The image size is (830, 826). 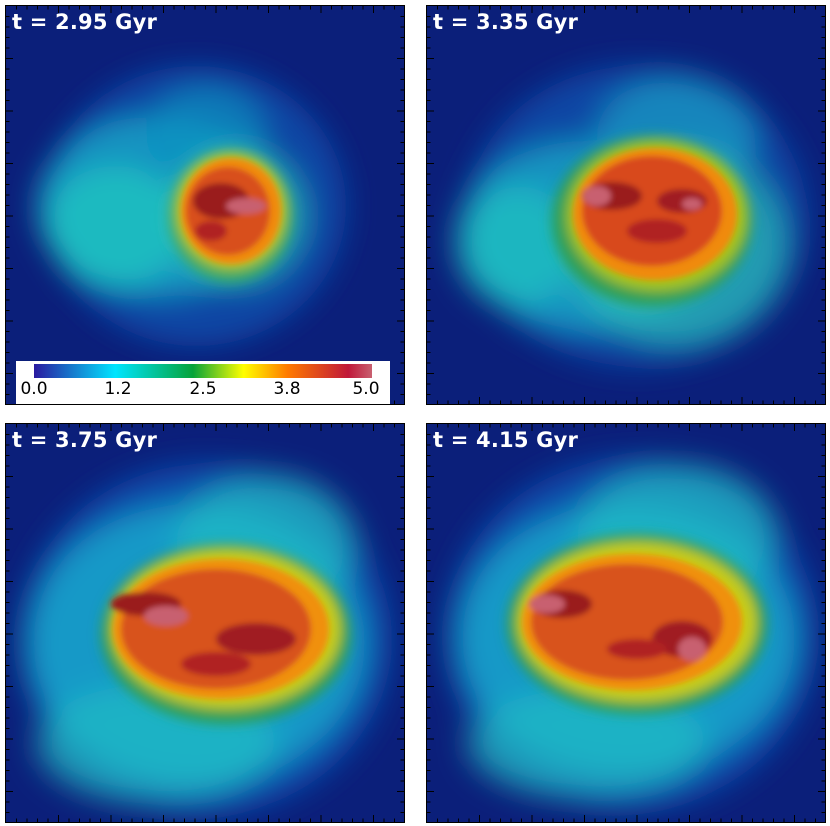 I want to click on time-label: t = 4.15 Gyr, so click(x=506, y=440).